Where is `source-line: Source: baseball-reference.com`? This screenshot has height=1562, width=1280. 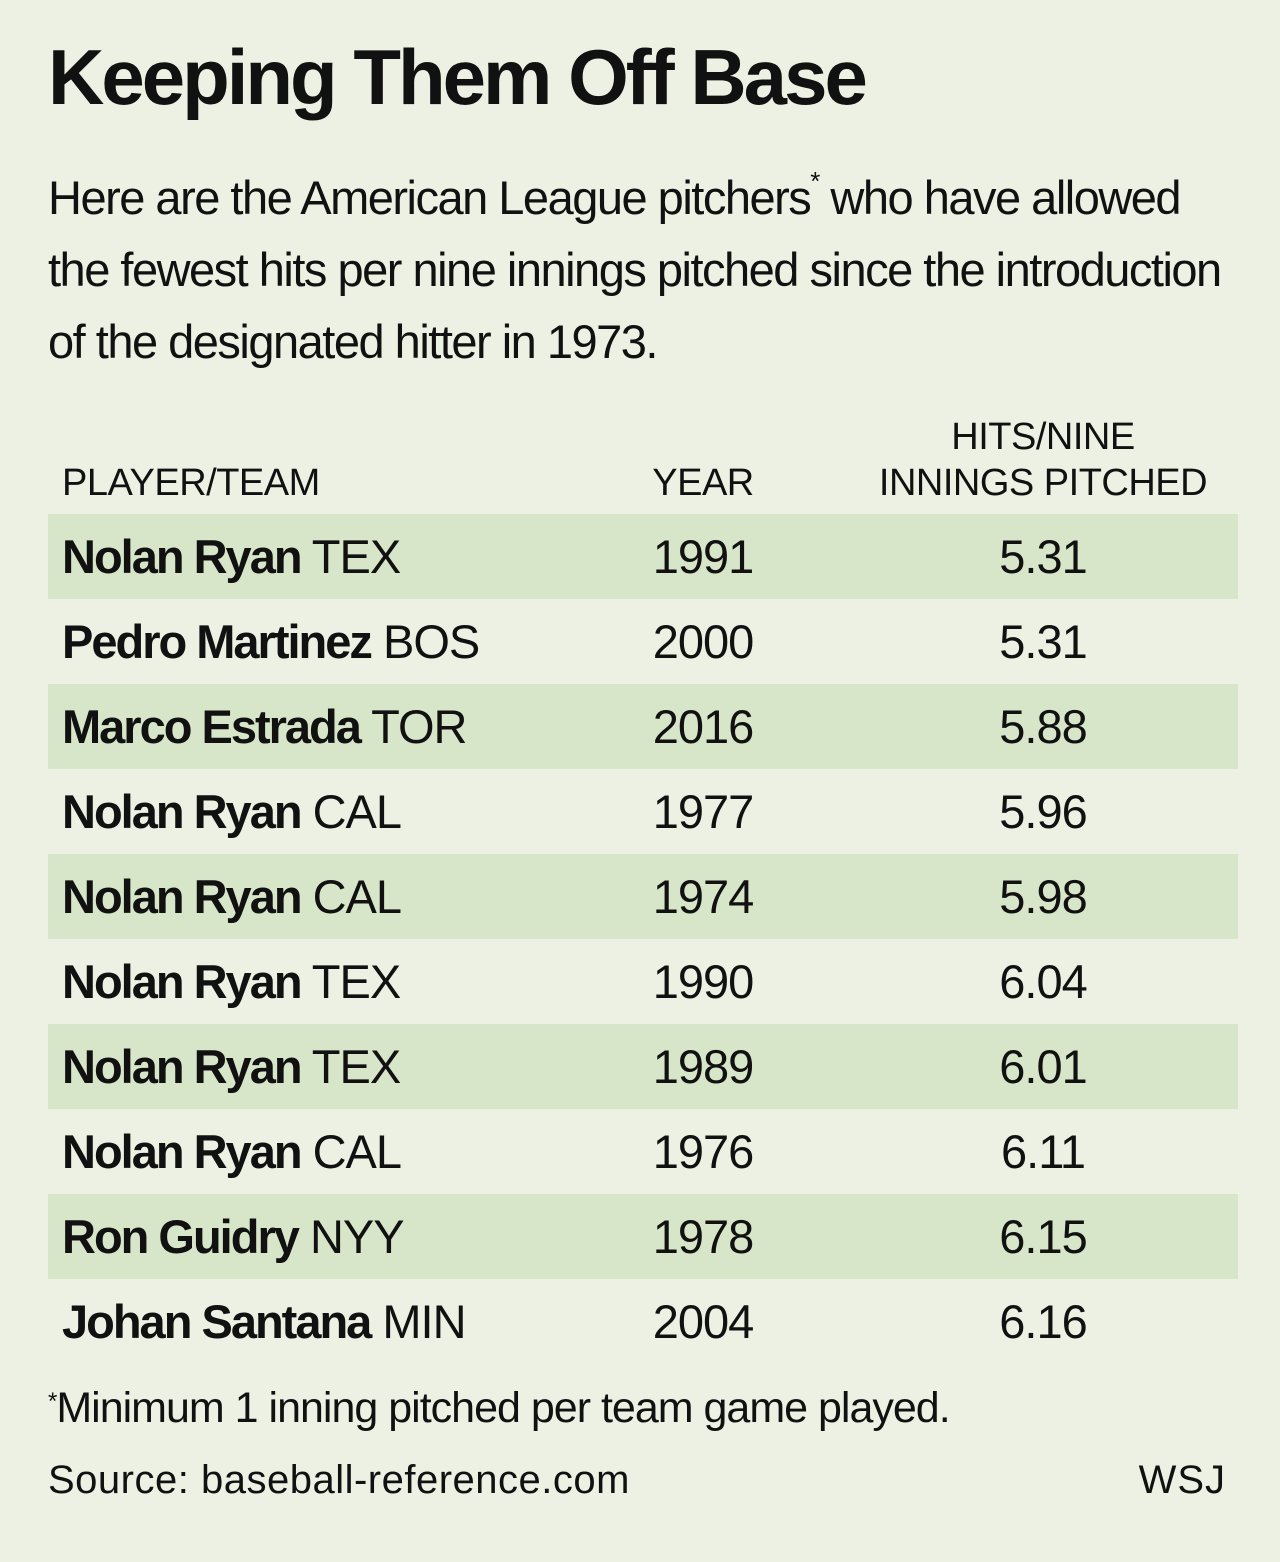
source-line: Source: baseball-reference.com is located at coordinates (339, 1480).